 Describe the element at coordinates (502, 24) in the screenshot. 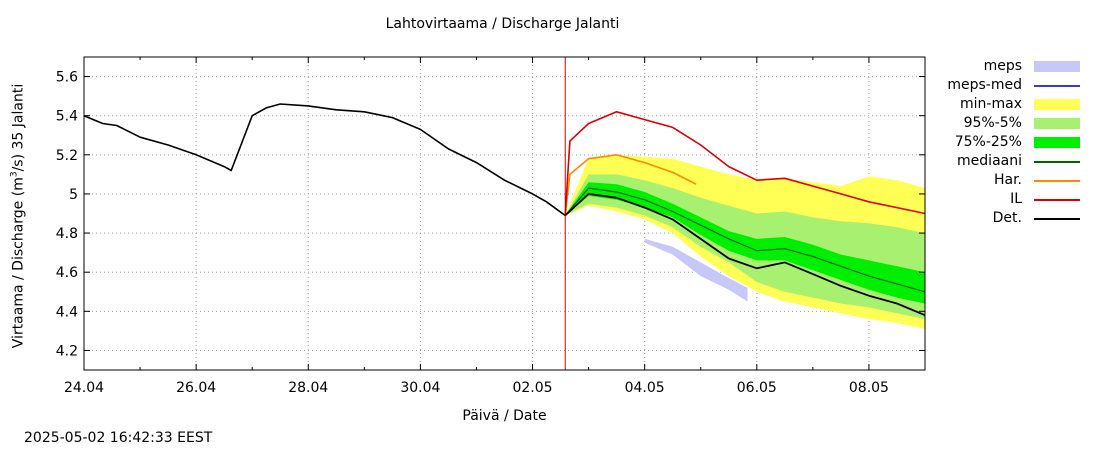

I see `chart-title: Lahtovirtaama / Discharge Jalanti` at that location.